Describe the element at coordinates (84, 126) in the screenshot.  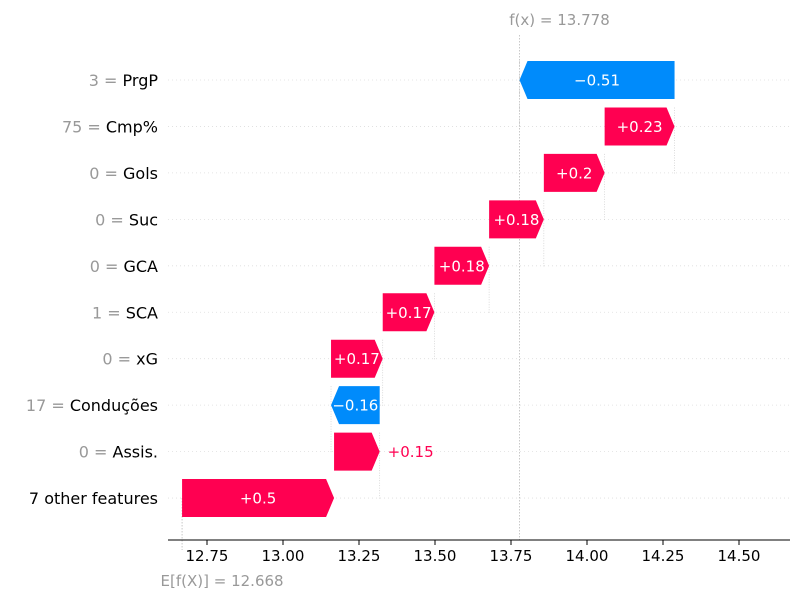
I see `feature-value: 75 =` at that location.